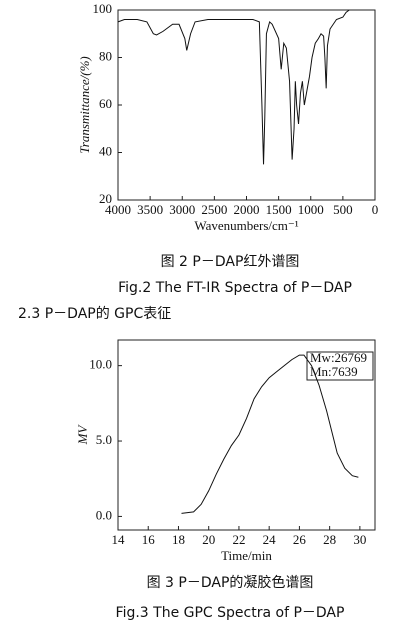 The image size is (420, 631). What do you see at coordinates (103, 8) in the screenshot?
I see `y-tick-label: 100` at bounding box center [103, 8].